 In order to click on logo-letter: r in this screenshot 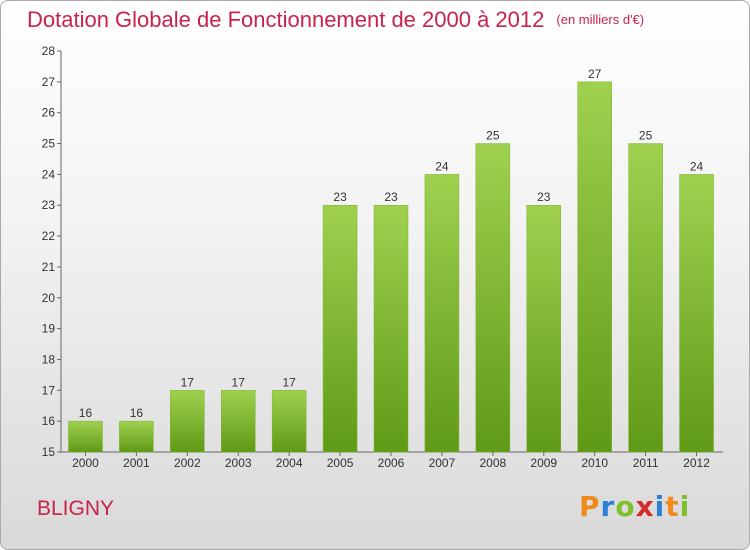, I will do `click(608, 506)`.